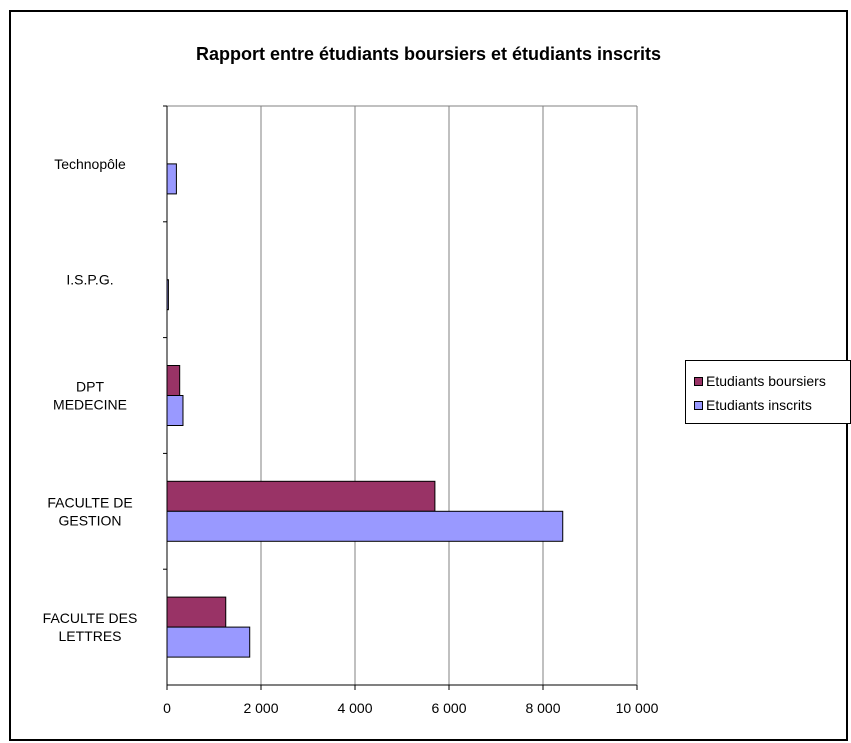 This screenshot has height=743, width=851. I want to click on legend-item-boursiers: Etudiants boursiers, so click(760, 381).